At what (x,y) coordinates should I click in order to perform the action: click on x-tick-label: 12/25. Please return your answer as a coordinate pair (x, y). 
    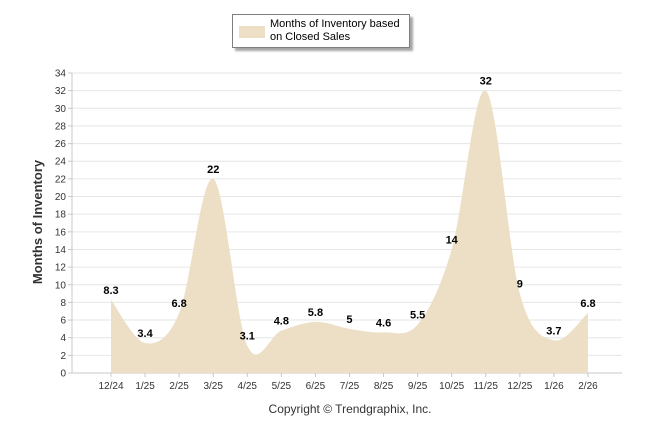
    Looking at the image, I should click on (519, 386).